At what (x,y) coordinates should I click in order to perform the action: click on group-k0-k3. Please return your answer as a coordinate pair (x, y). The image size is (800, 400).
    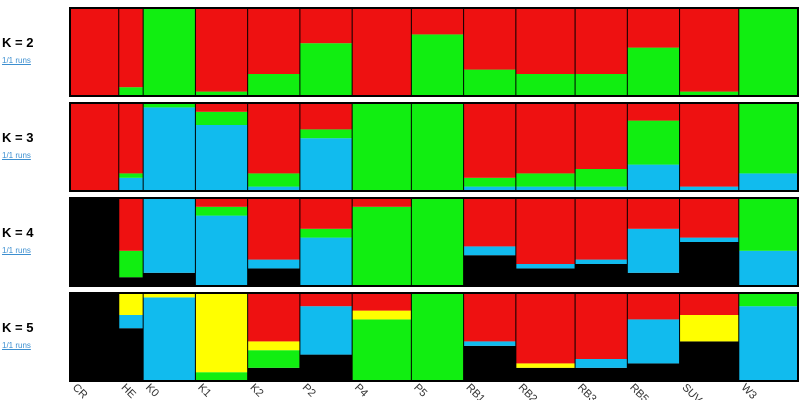
    Looking at the image, I should click on (169, 147).